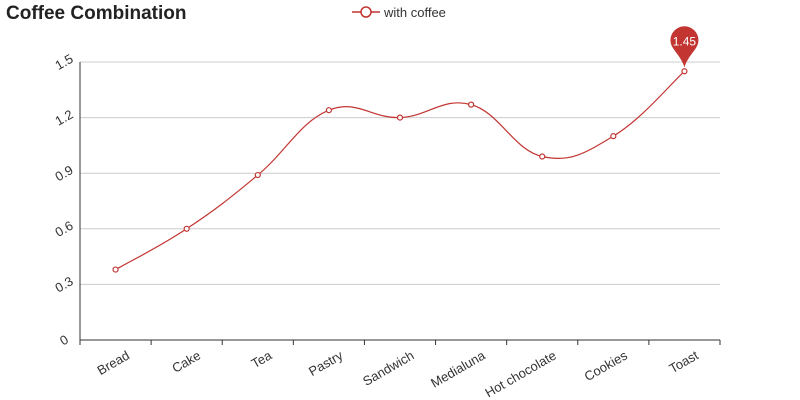  I want to click on x-tick-label: Pastry, so click(326, 363).